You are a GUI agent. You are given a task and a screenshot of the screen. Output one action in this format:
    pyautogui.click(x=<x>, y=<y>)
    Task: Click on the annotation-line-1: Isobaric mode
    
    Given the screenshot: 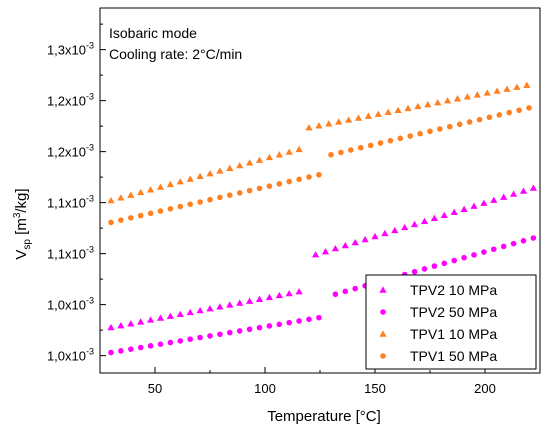 What is the action you would take?
    pyautogui.click(x=153, y=33)
    